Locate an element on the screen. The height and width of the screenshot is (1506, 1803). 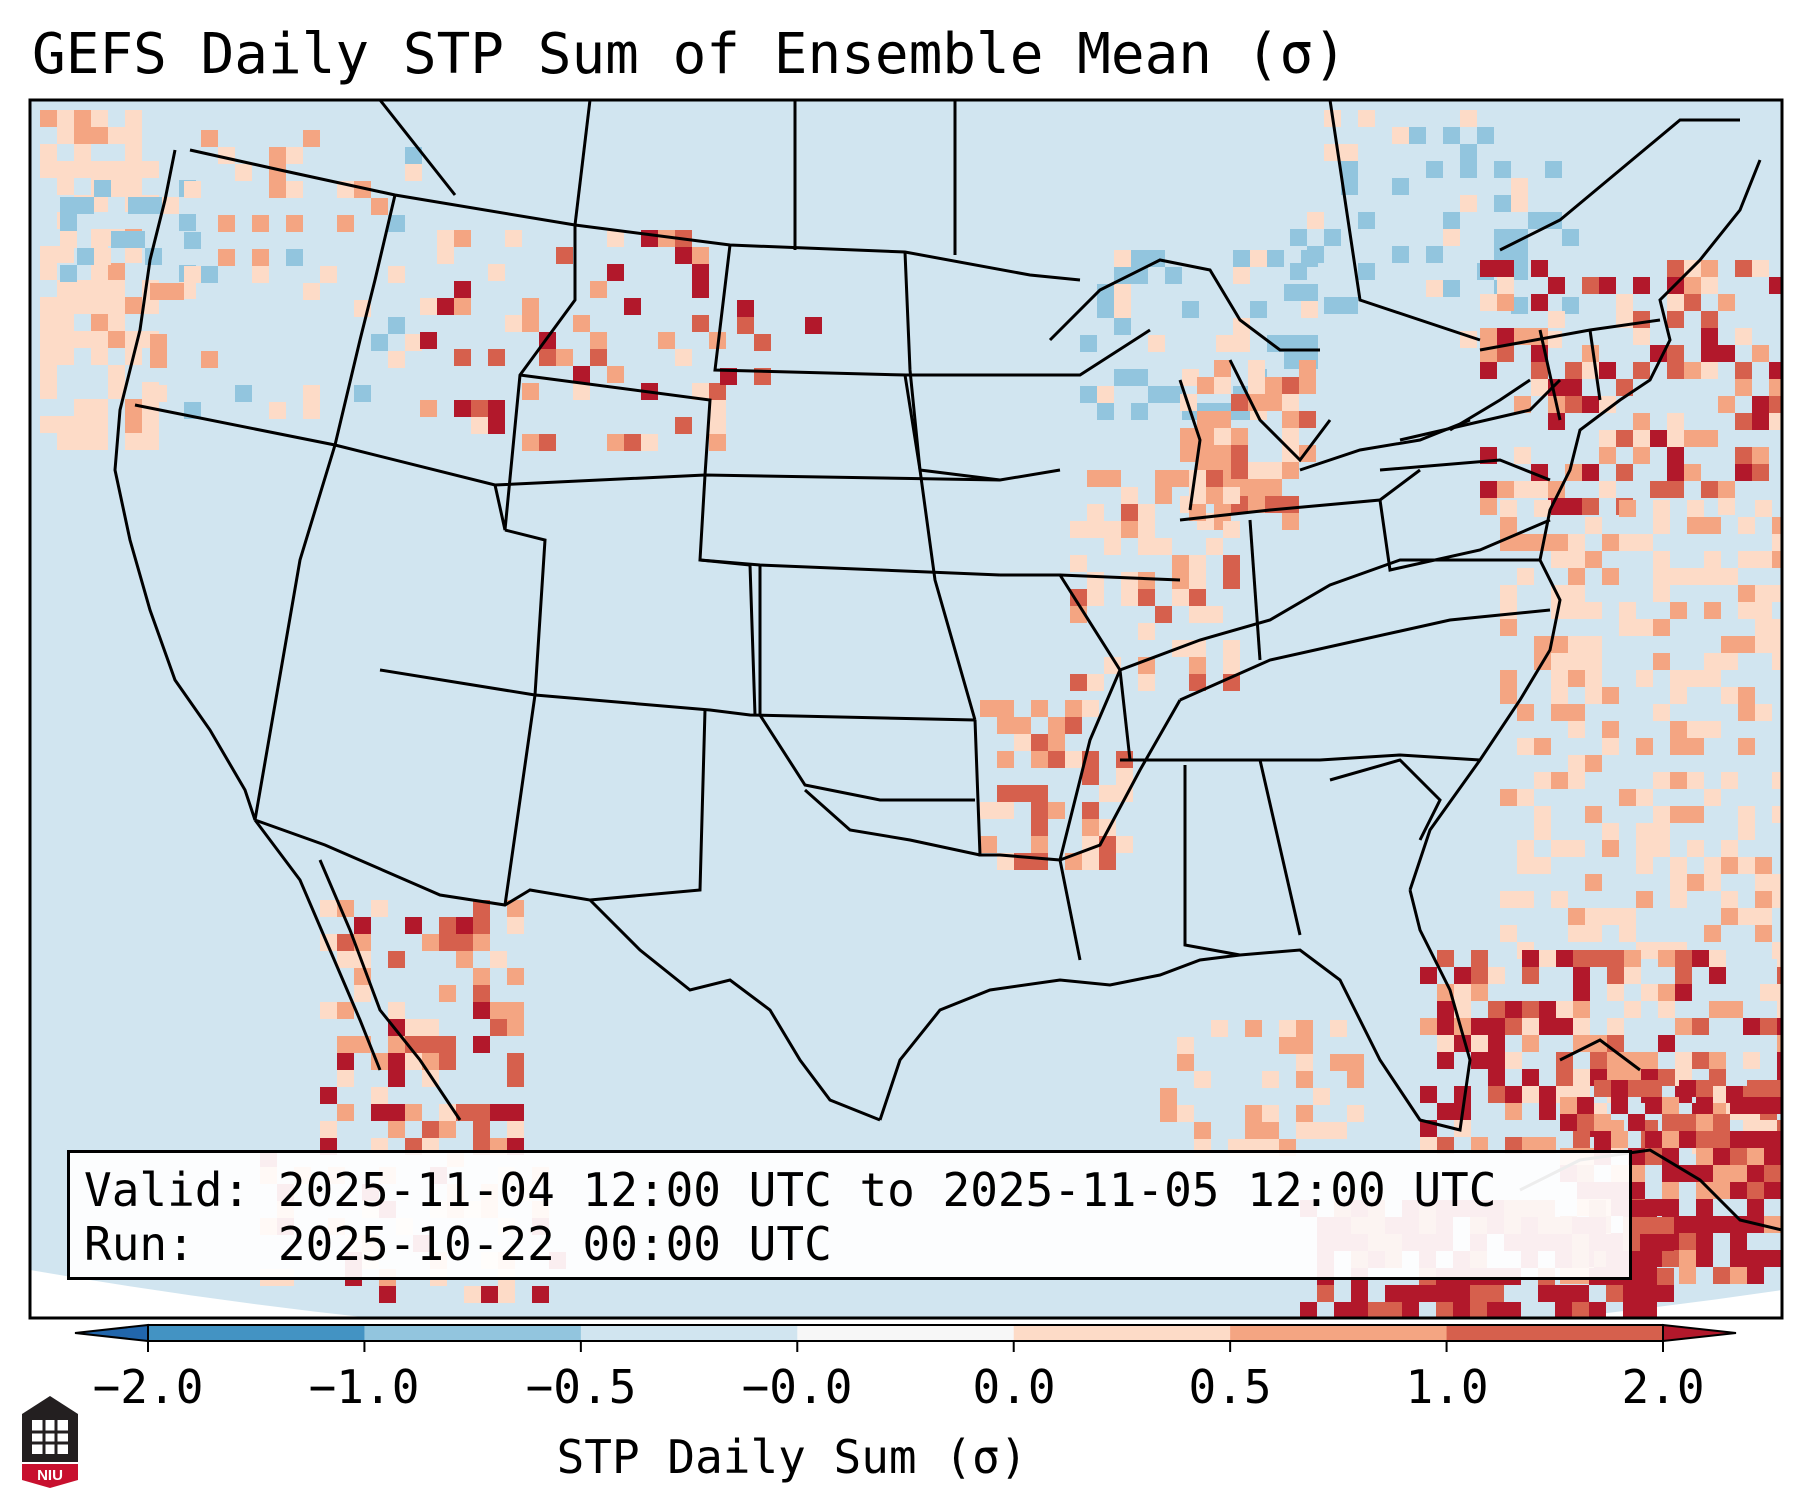
colorbar is located at coordinates (905, 1337).